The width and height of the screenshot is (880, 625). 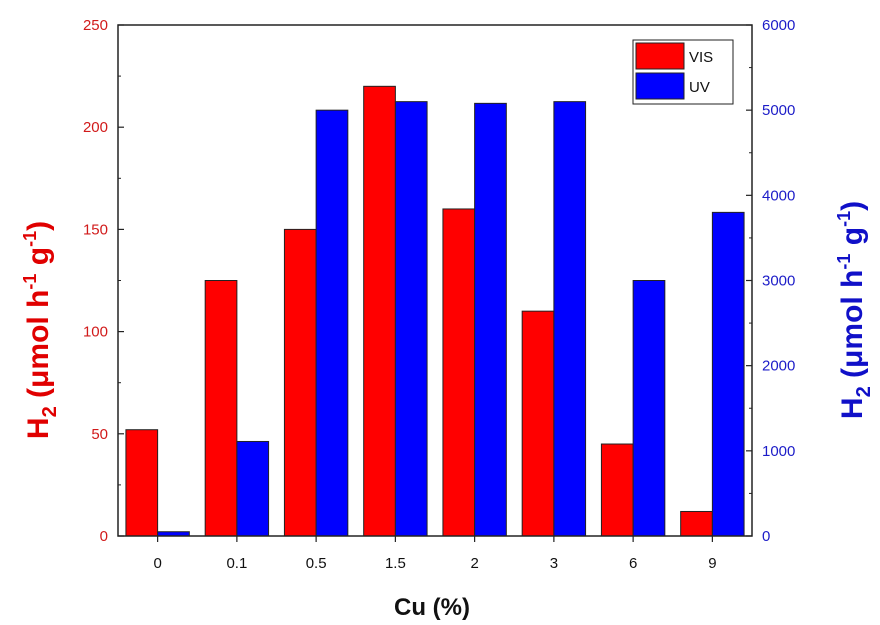 I want to click on y-right-tick-label: 2000, so click(x=778, y=366).